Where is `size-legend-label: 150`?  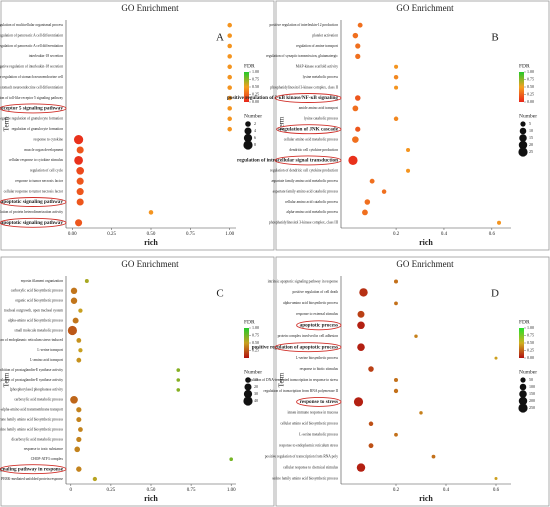
size-legend-label: 150 is located at coordinates (532, 393).